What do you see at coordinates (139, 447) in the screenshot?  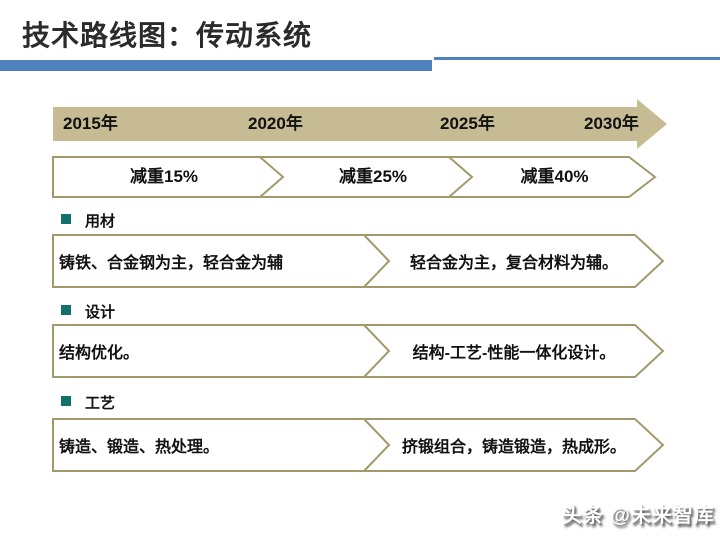 I see `section-left-text: 铸造、锻造、热处理。` at bounding box center [139, 447].